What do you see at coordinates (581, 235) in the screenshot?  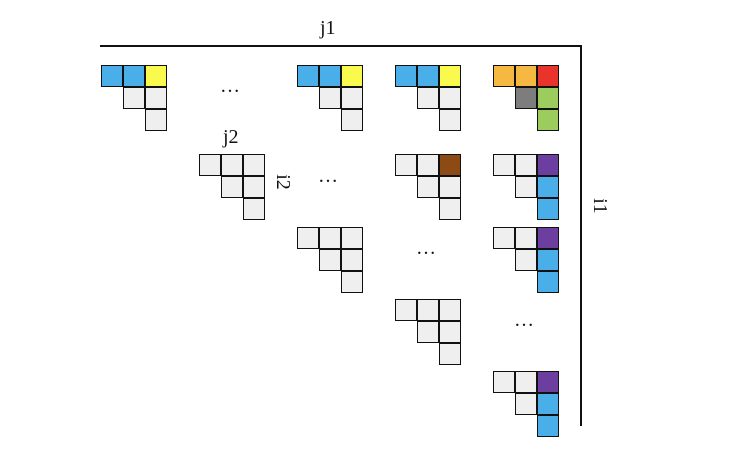 I see `right-border-line` at bounding box center [581, 235].